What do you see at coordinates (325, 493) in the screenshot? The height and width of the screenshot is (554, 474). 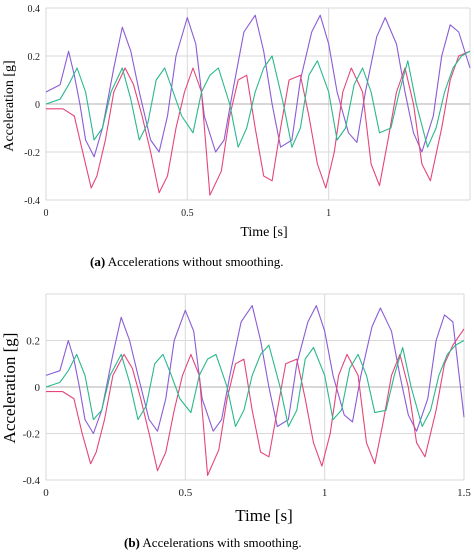 I see `chart-b-x-tick-label: 1` at bounding box center [325, 493].